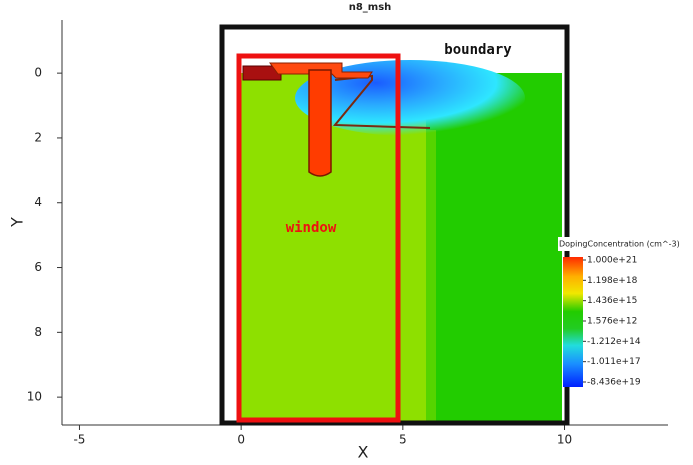 This screenshot has height=465, width=693. What do you see at coordinates (38, 202) in the screenshot?
I see `y-tick-label: 4` at bounding box center [38, 202].